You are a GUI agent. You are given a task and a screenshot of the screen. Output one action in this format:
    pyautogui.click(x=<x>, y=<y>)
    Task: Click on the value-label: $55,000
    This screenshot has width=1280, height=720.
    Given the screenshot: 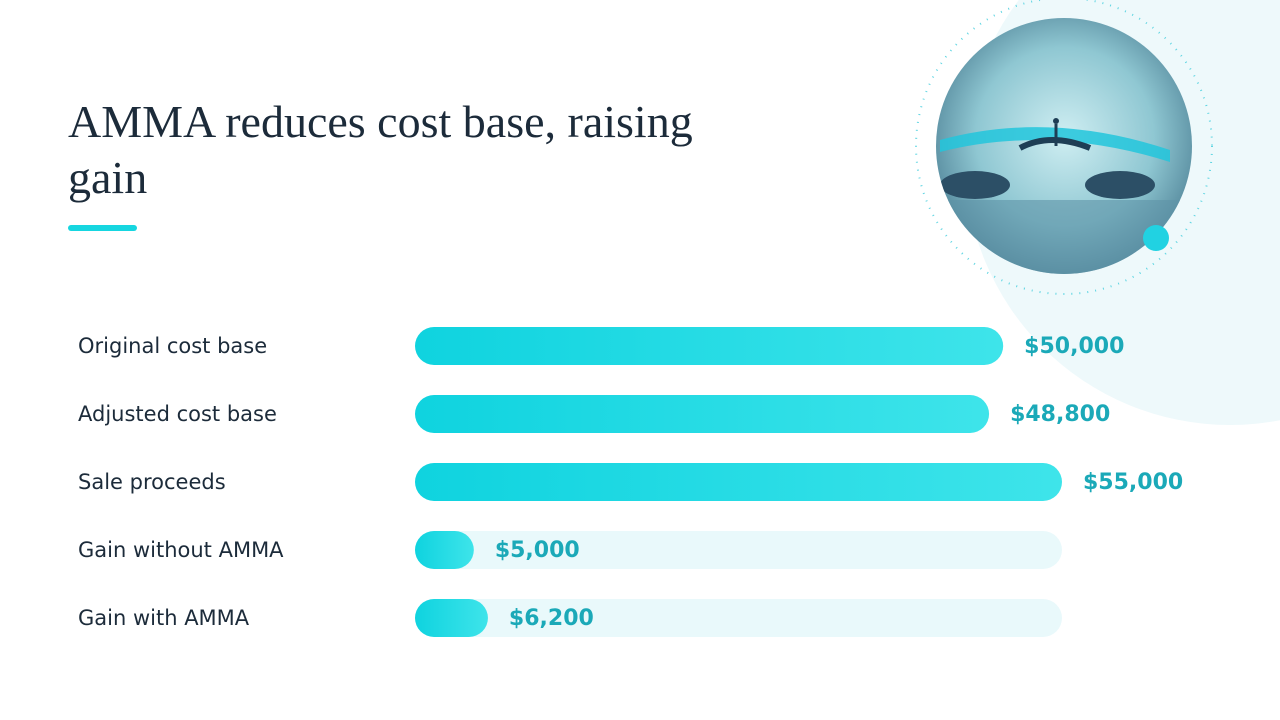 What is the action you would take?
    pyautogui.click(x=1133, y=482)
    